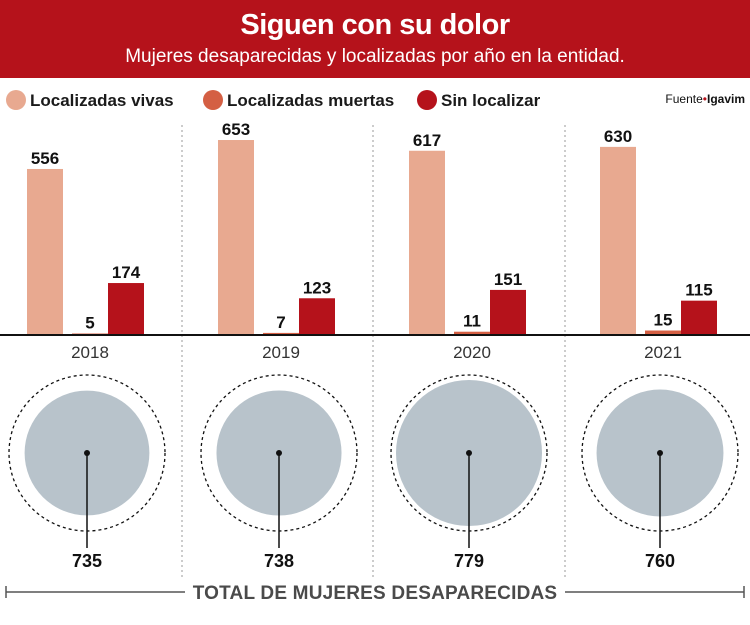 This screenshot has height=625, width=750. What do you see at coordinates (508, 312) in the screenshot?
I see `bar-sin_localizar-2020` at bounding box center [508, 312].